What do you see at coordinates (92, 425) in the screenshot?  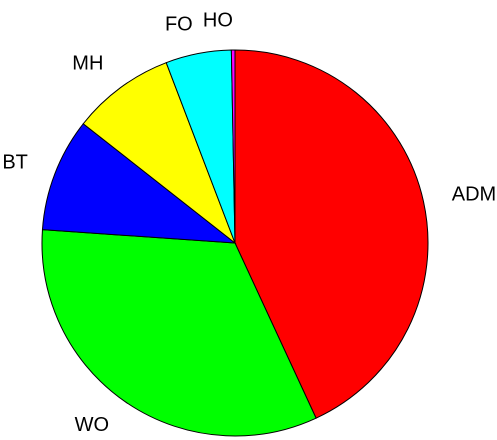 I see `slice-label: WO` at bounding box center [92, 425].